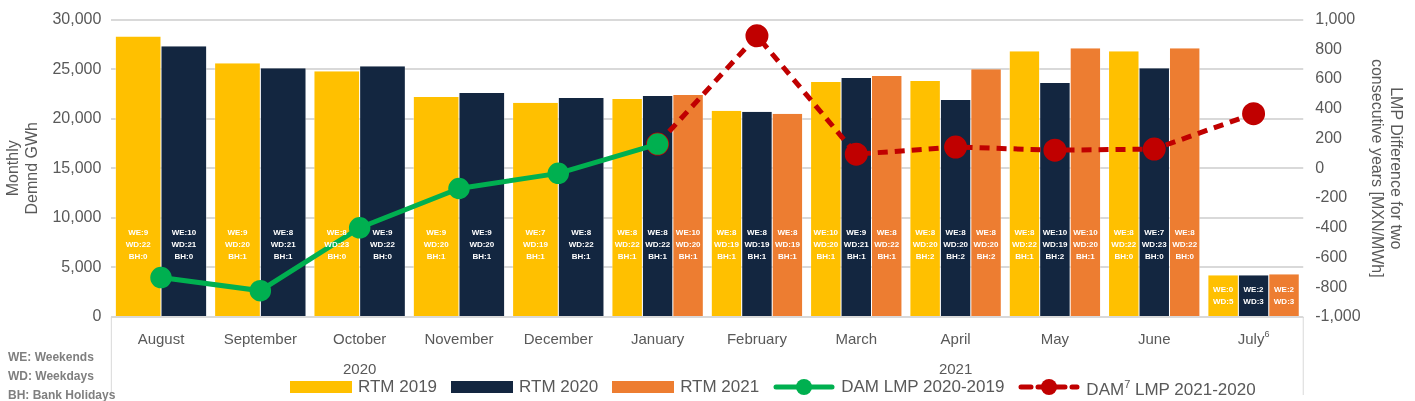  What do you see at coordinates (558, 338) in the screenshot?
I see `x-tick-label: December` at bounding box center [558, 338].